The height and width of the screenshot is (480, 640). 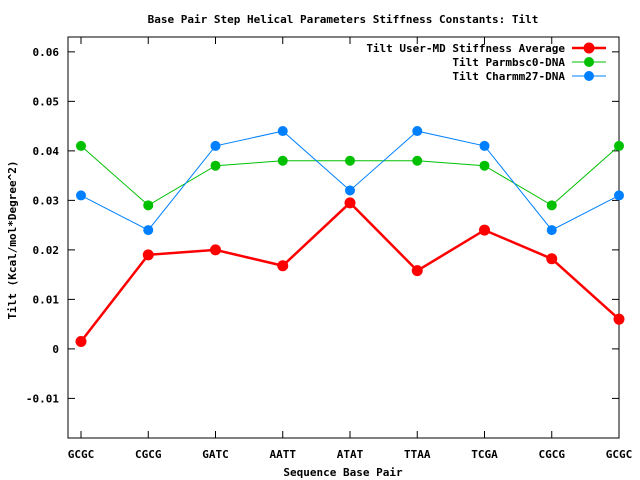 What do you see at coordinates (46, 299) in the screenshot?
I see `y-tick-label: 0.01` at bounding box center [46, 299].